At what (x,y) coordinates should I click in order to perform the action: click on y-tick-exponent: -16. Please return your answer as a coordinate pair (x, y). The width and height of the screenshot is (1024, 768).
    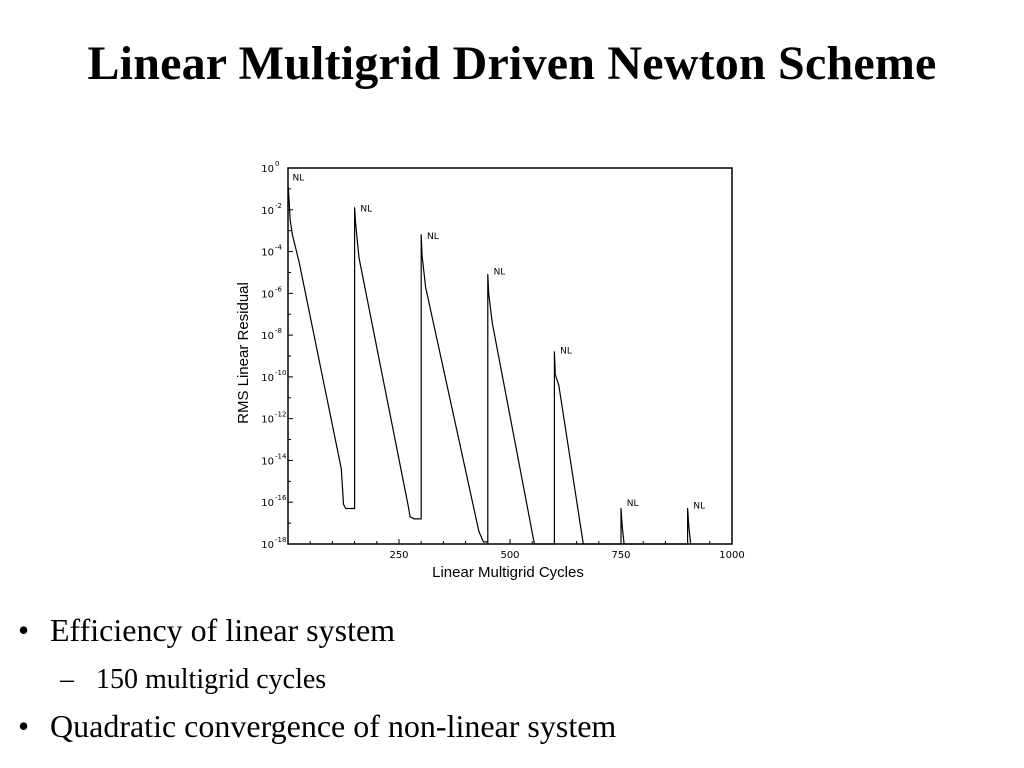
    Looking at the image, I should click on (281, 498).